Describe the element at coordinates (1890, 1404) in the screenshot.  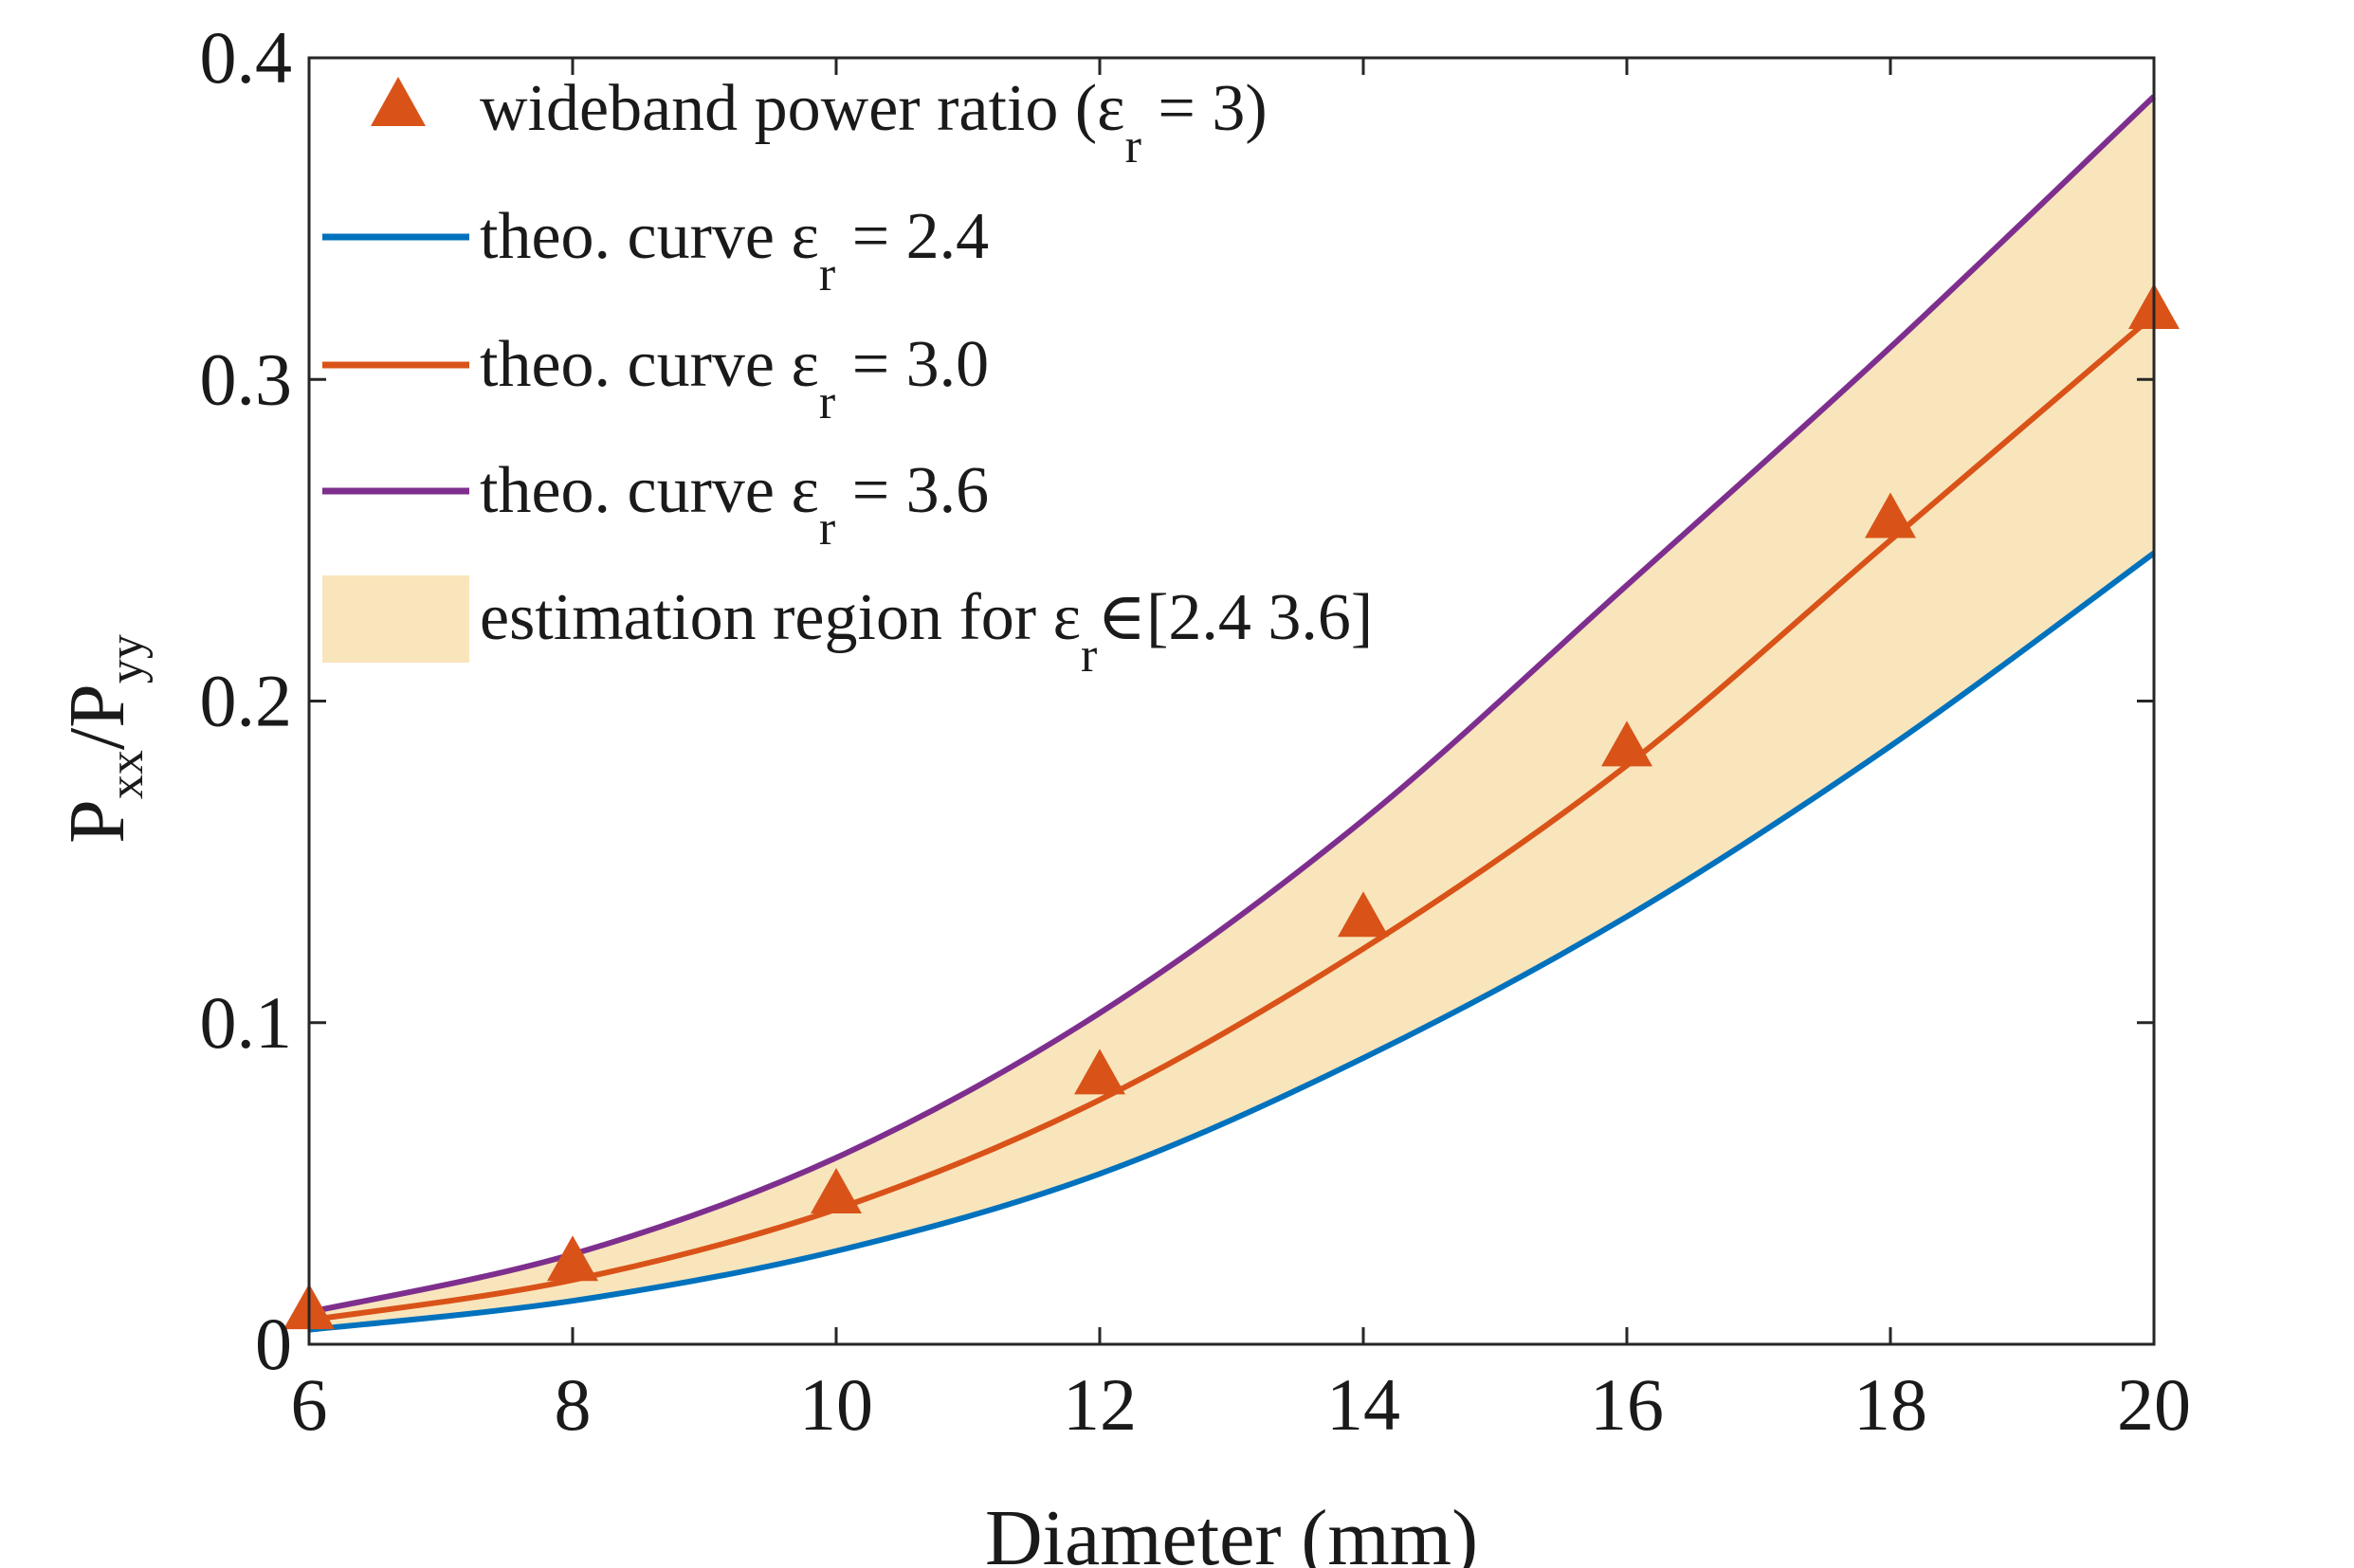
I see `x-tick-label: 18` at that location.